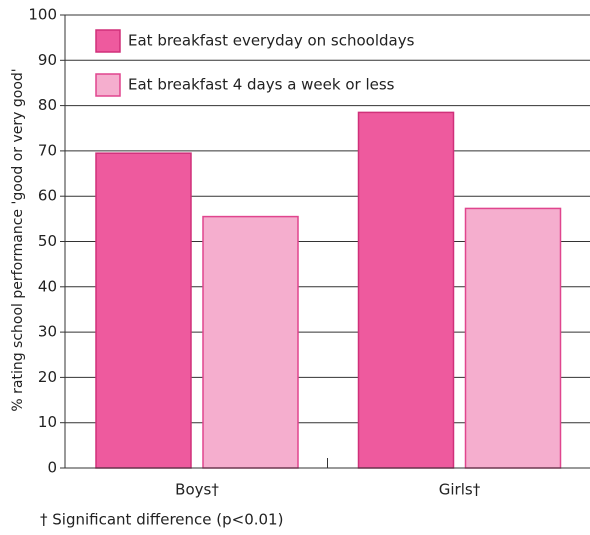  Describe the element at coordinates (161, 520) in the screenshot. I see `footnote: † Significant difference (p<0.01)` at that location.